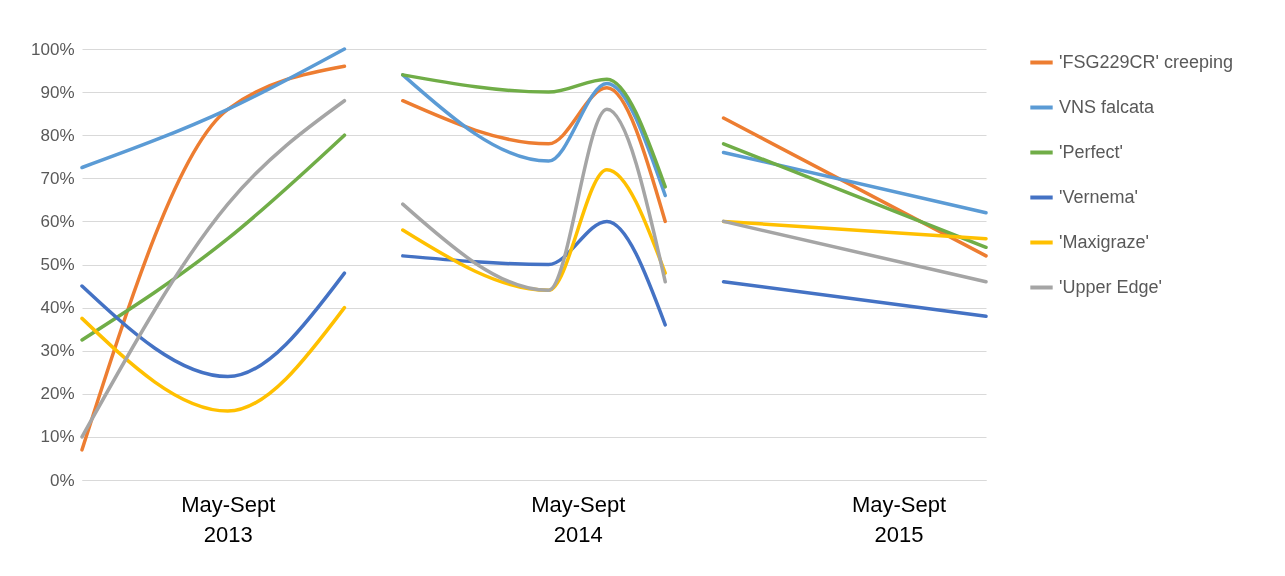 This screenshot has width=1285, height=576. Describe the element at coordinates (57, 221) in the screenshot. I see `y-tick-label: 60%` at that location.